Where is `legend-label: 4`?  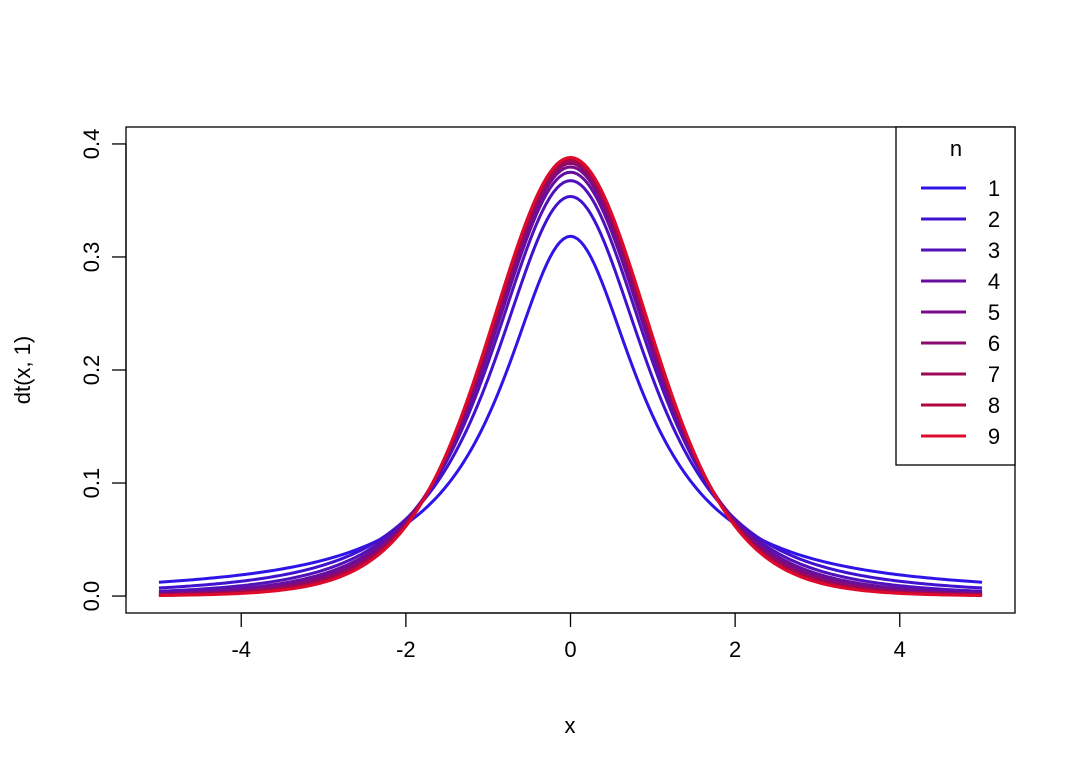 legend-label: 4 is located at coordinates (994, 281).